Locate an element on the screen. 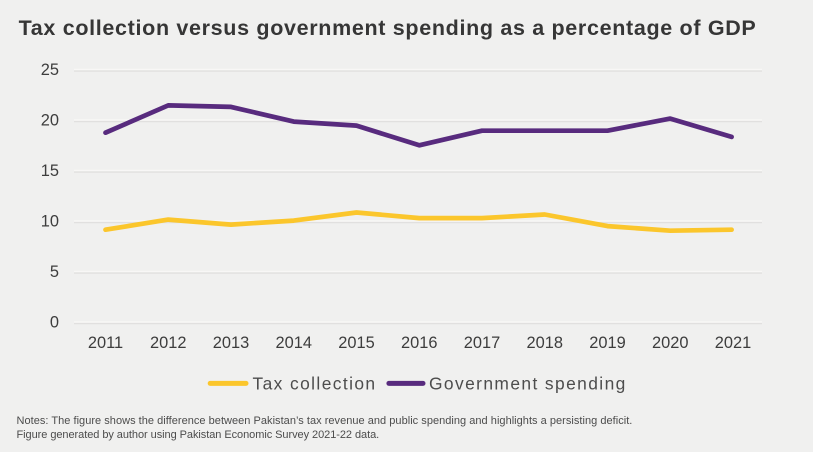  svg-text: 10 is located at coordinates (50, 221).